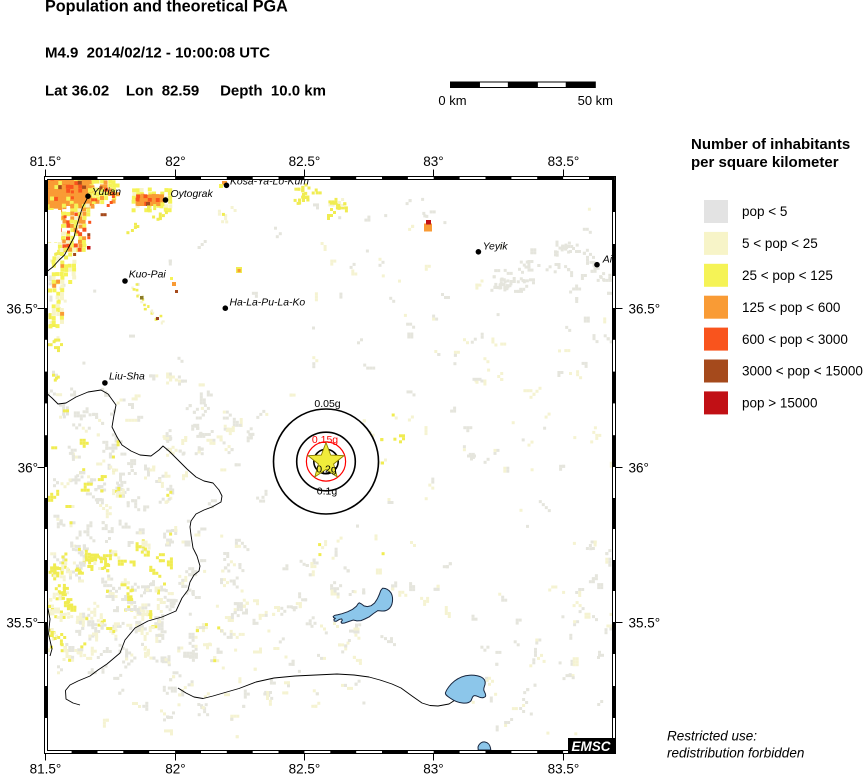 The height and width of the screenshot is (779, 866). Describe the element at coordinates (327, 492) in the screenshot. I see `svg-text: 0.1g` at that location.